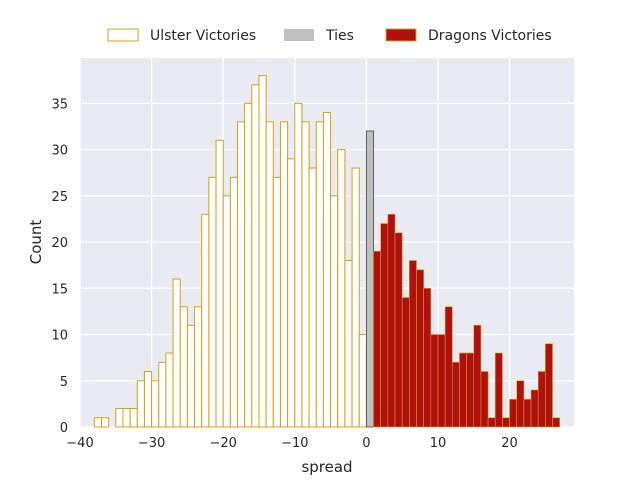  I want to click on legend-label-ulster: Ulster Victories, so click(203, 36).